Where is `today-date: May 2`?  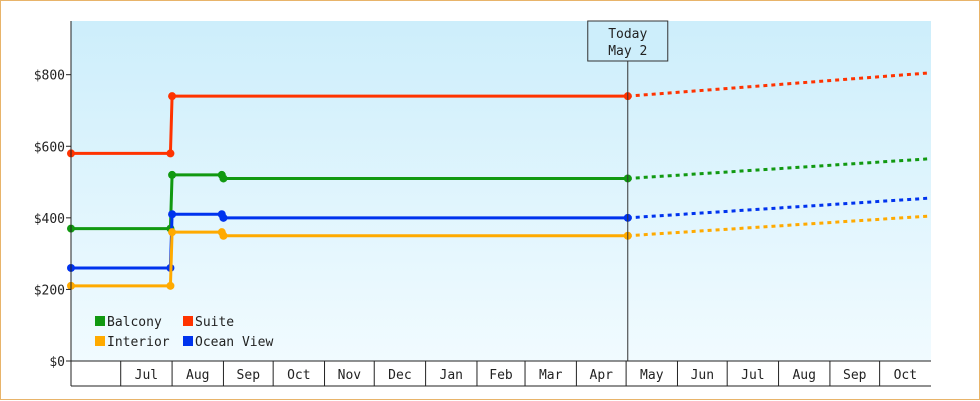 today-date: May 2 is located at coordinates (627, 51).